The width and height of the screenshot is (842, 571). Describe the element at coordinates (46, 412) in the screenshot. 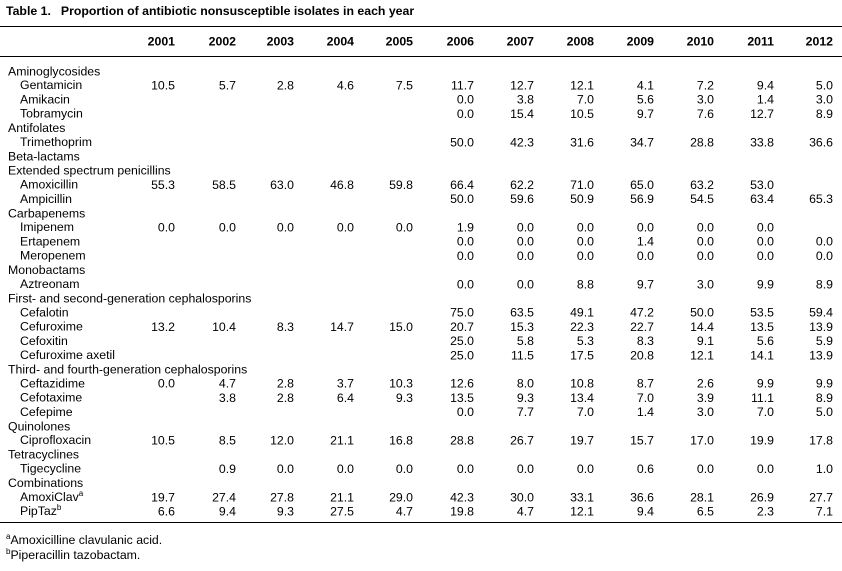

I see `row-label-text: Cefepime` at that location.